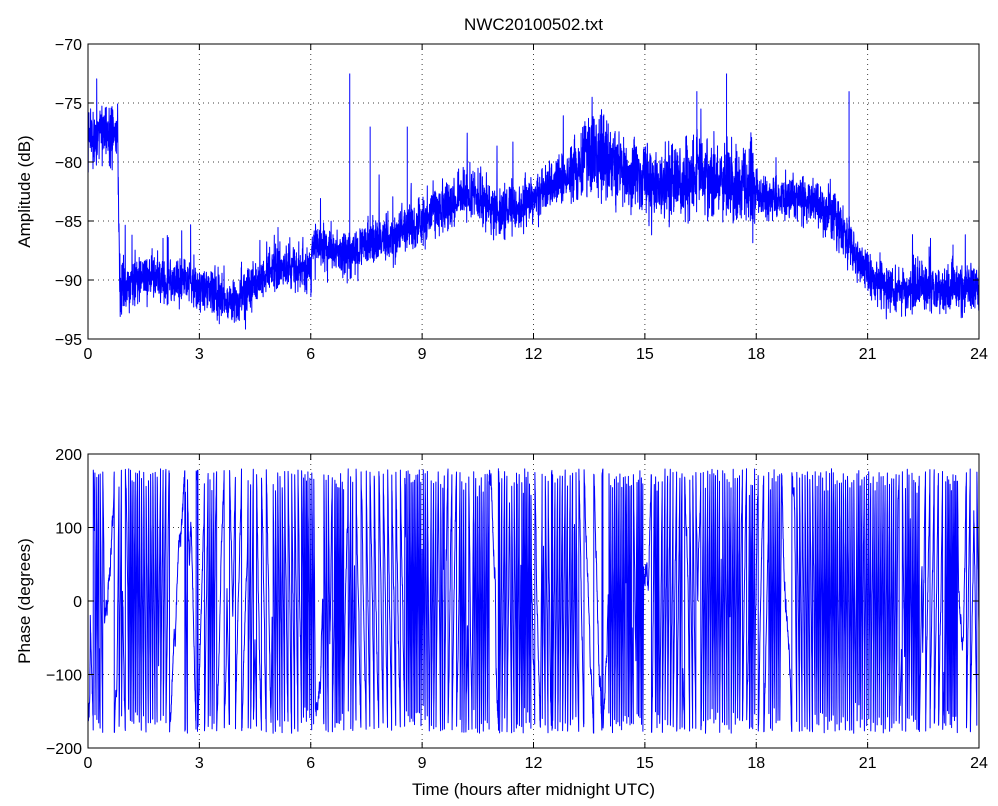  Describe the element at coordinates (68, 281) in the screenshot. I see `y-tick-label: −90` at that location.